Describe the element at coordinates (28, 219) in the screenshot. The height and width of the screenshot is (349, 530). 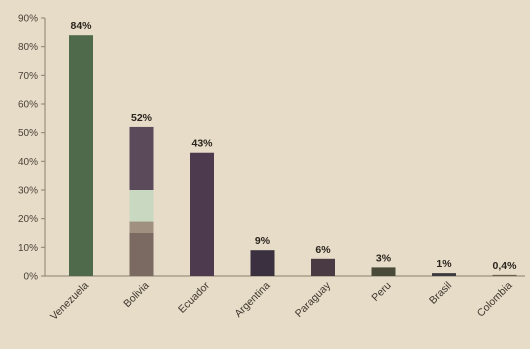
I see `y-tick-label: 20%` at that location.